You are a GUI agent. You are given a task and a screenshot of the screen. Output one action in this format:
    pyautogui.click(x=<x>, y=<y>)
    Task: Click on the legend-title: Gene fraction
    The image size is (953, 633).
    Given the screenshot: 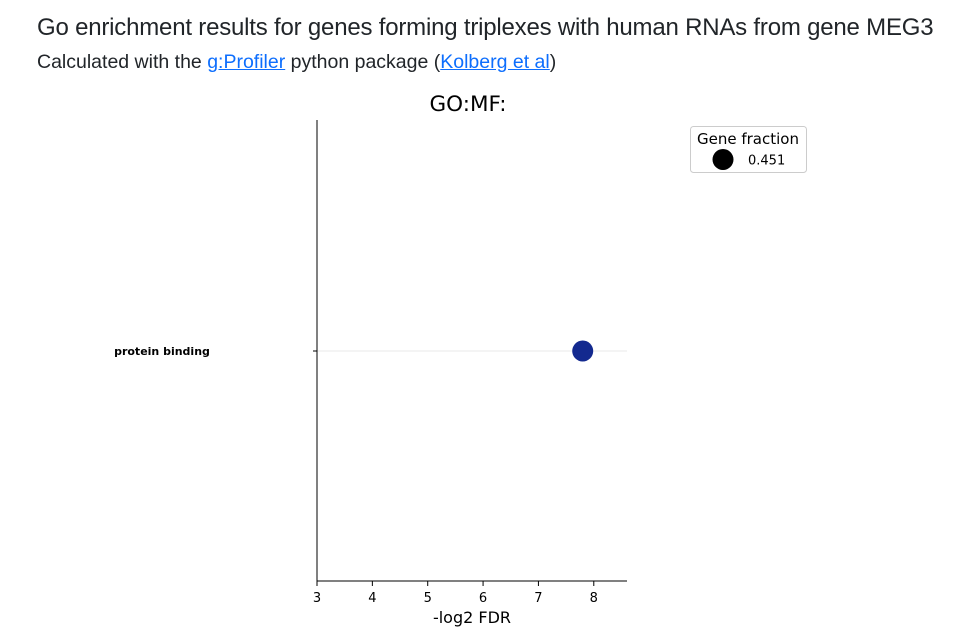 What is the action you would take?
    pyautogui.click(x=748, y=139)
    